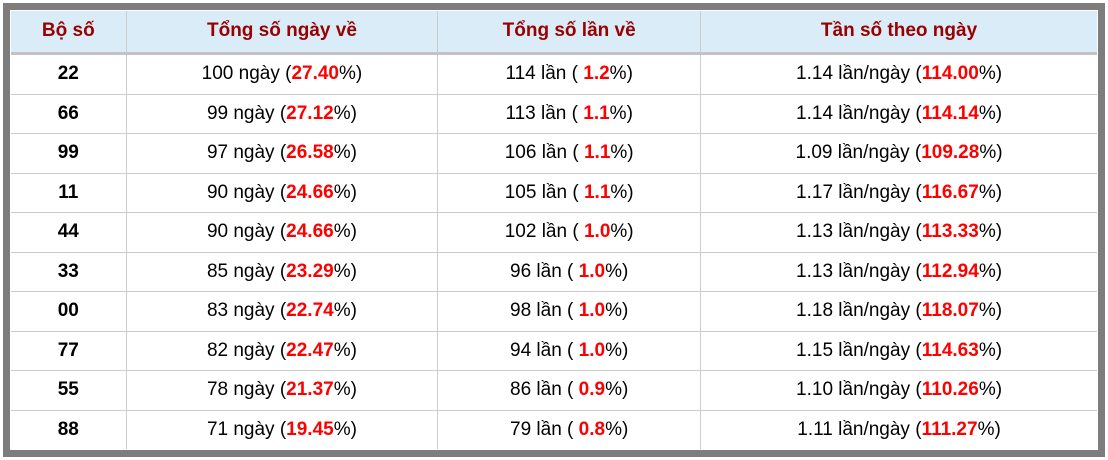 The image size is (1108, 460). I want to click on times-value: 114 lần (, so click(544, 74).